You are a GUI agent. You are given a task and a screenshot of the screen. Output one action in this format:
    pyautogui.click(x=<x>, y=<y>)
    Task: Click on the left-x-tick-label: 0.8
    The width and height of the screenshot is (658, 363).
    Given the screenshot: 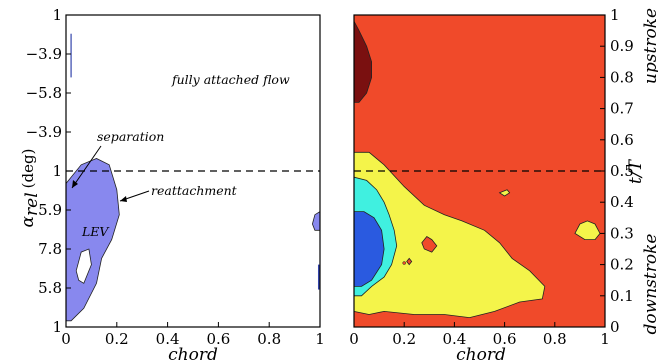 What is the action you would take?
    pyautogui.click(x=269, y=339)
    